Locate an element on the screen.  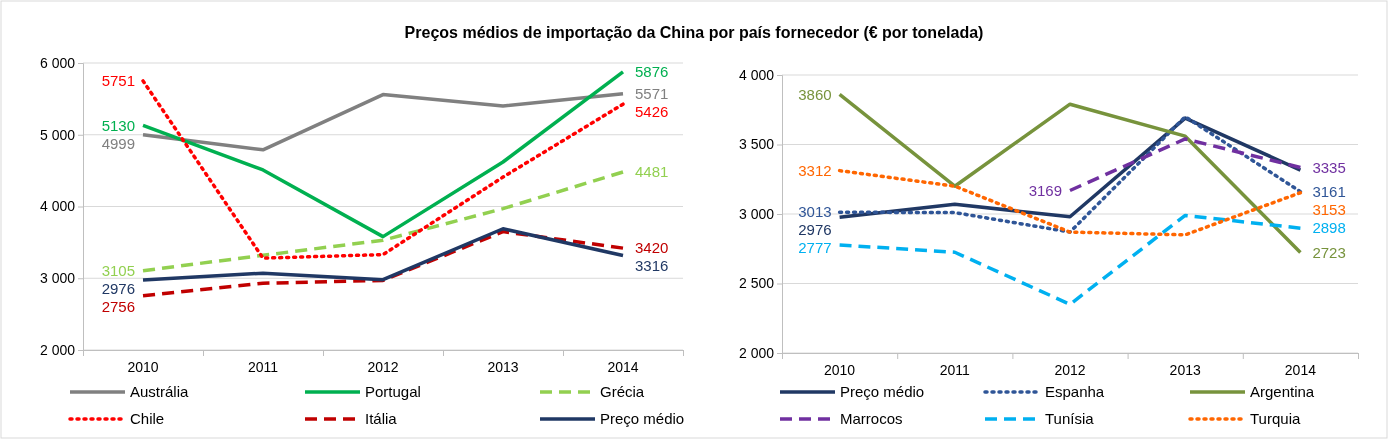
data-label: 3335 is located at coordinates (1329, 167).